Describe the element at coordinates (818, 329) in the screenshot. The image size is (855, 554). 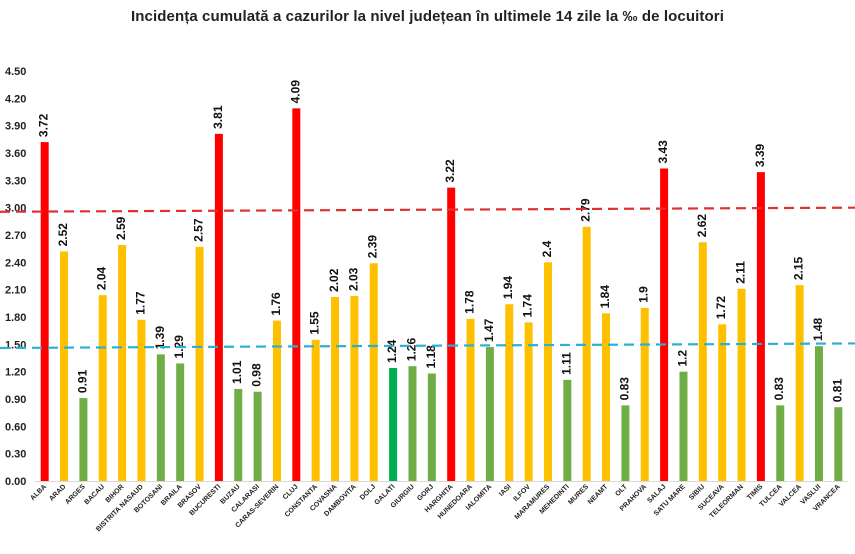
I see `data-label: 1.48` at that location.